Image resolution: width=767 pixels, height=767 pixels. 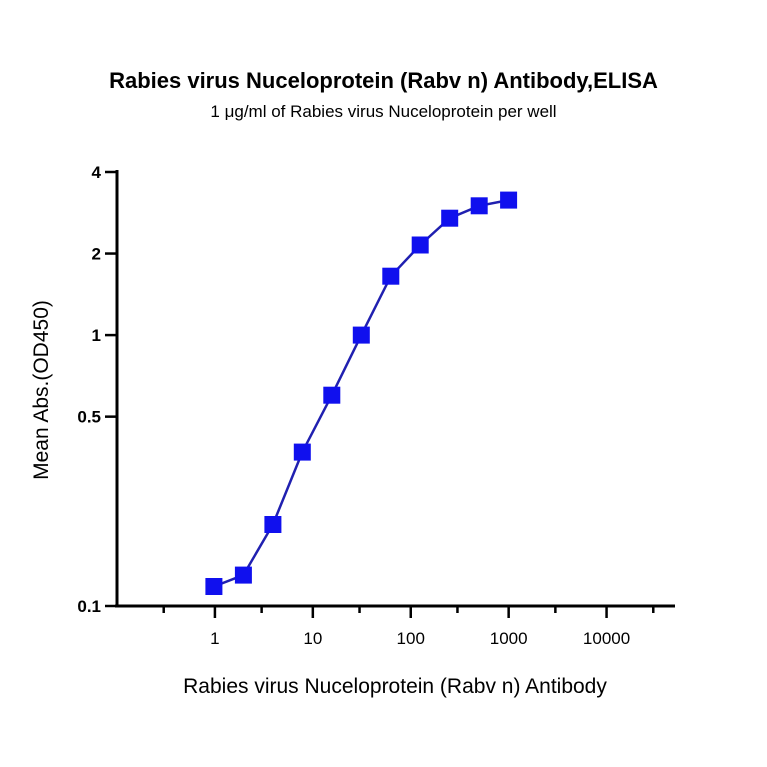 I want to click on y-tick-label-4: 4, so click(x=97, y=172).